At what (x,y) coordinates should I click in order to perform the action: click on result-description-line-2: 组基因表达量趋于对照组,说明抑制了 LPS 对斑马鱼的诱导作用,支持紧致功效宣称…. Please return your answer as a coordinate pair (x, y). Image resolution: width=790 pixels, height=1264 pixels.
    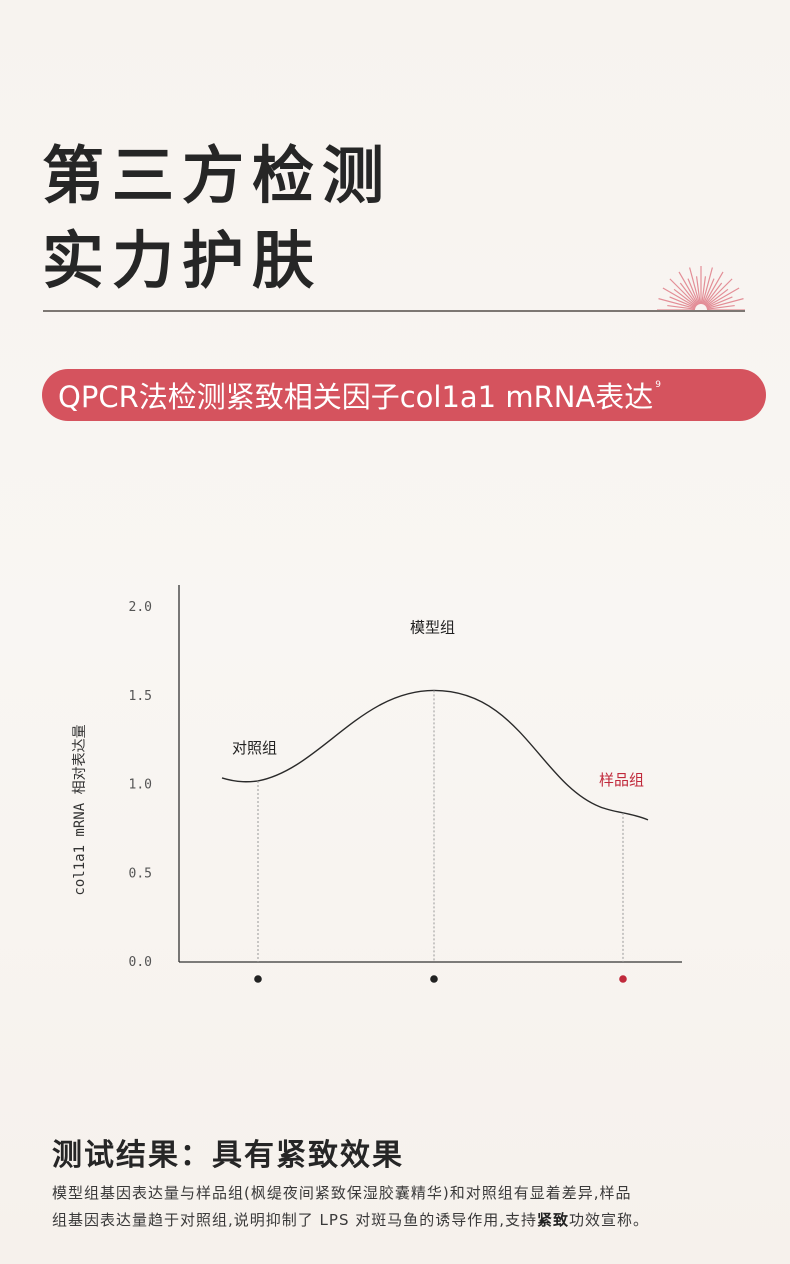
    Looking at the image, I should click on (402, 1220).